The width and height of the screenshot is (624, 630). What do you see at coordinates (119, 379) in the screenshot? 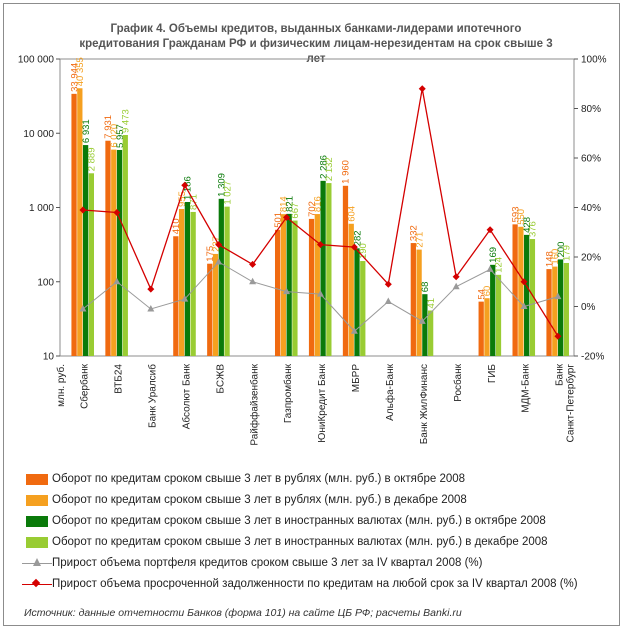
I see `category-label: ВТБ24` at bounding box center [119, 379].